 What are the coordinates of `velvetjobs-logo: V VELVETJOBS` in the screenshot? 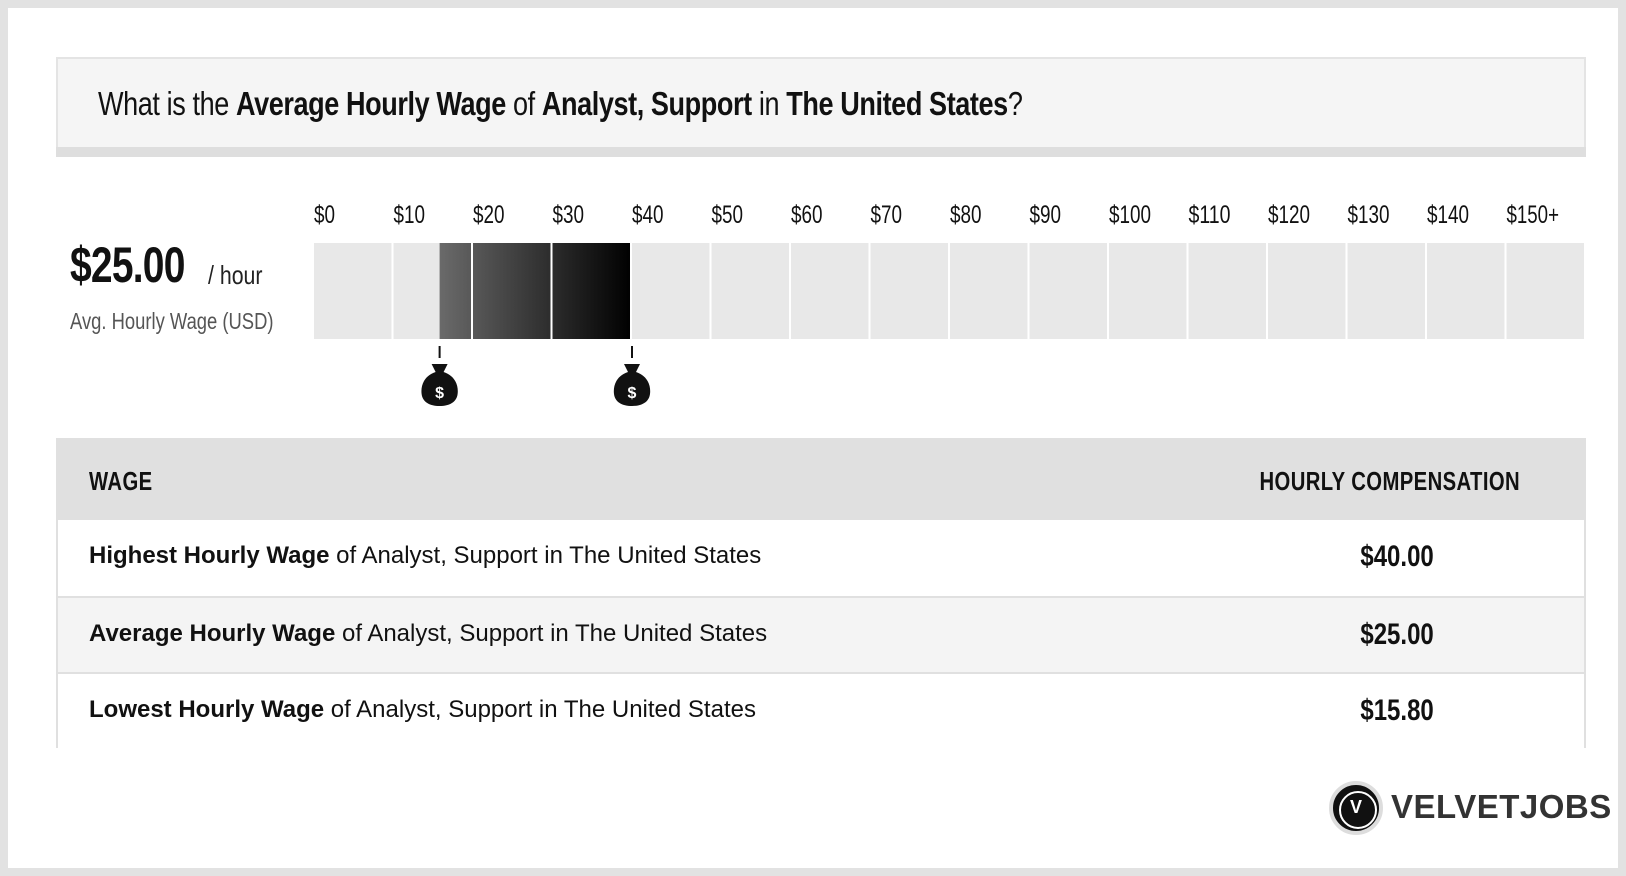 It's located at (1470, 808).